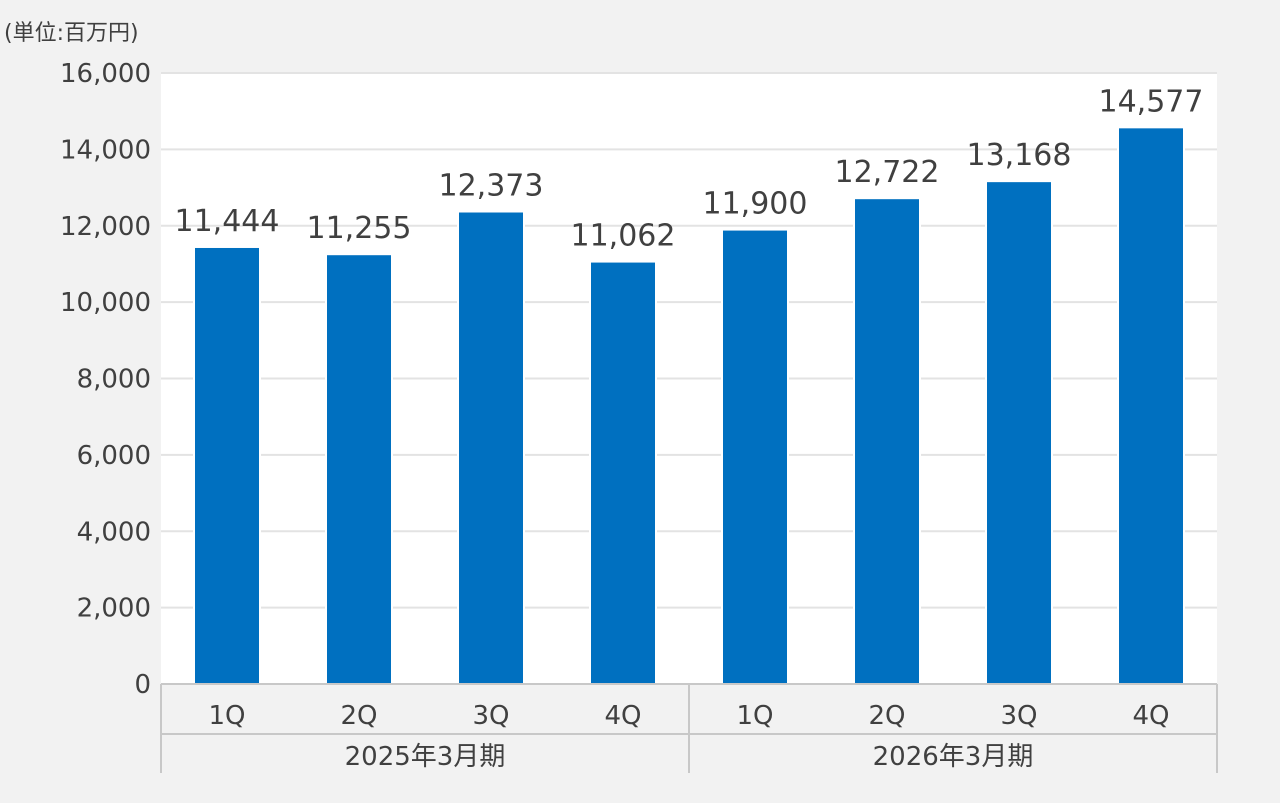  Describe the element at coordinates (887, 172) in the screenshot. I see `data-label: 12,722` at that location.